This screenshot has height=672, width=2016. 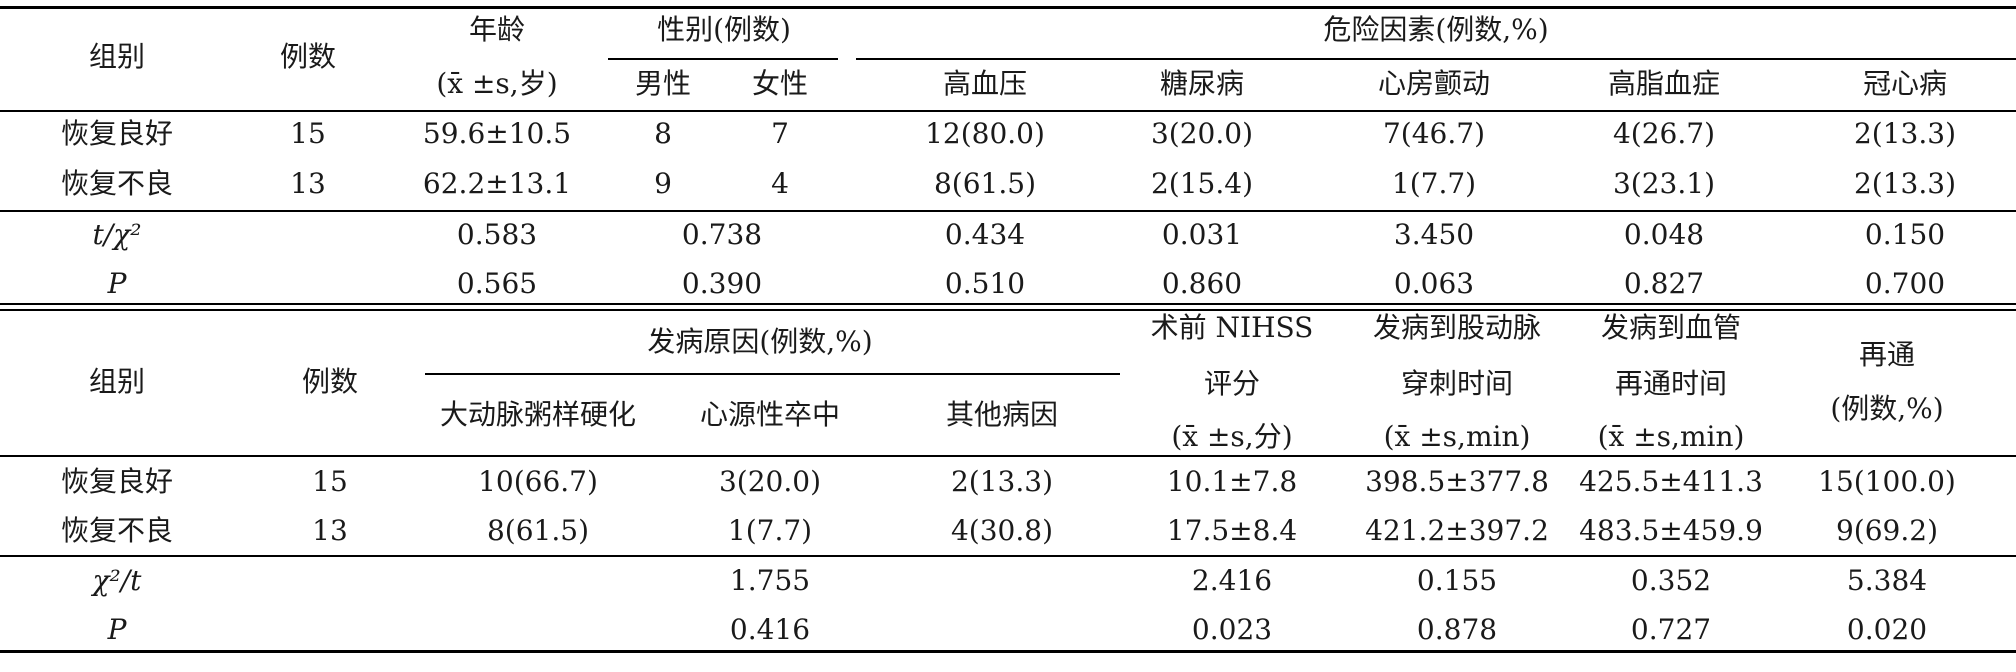 What do you see at coordinates (1671, 629) in the screenshot?
I see `t2-p-onset-recan: 0.727` at bounding box center [1671, 629].